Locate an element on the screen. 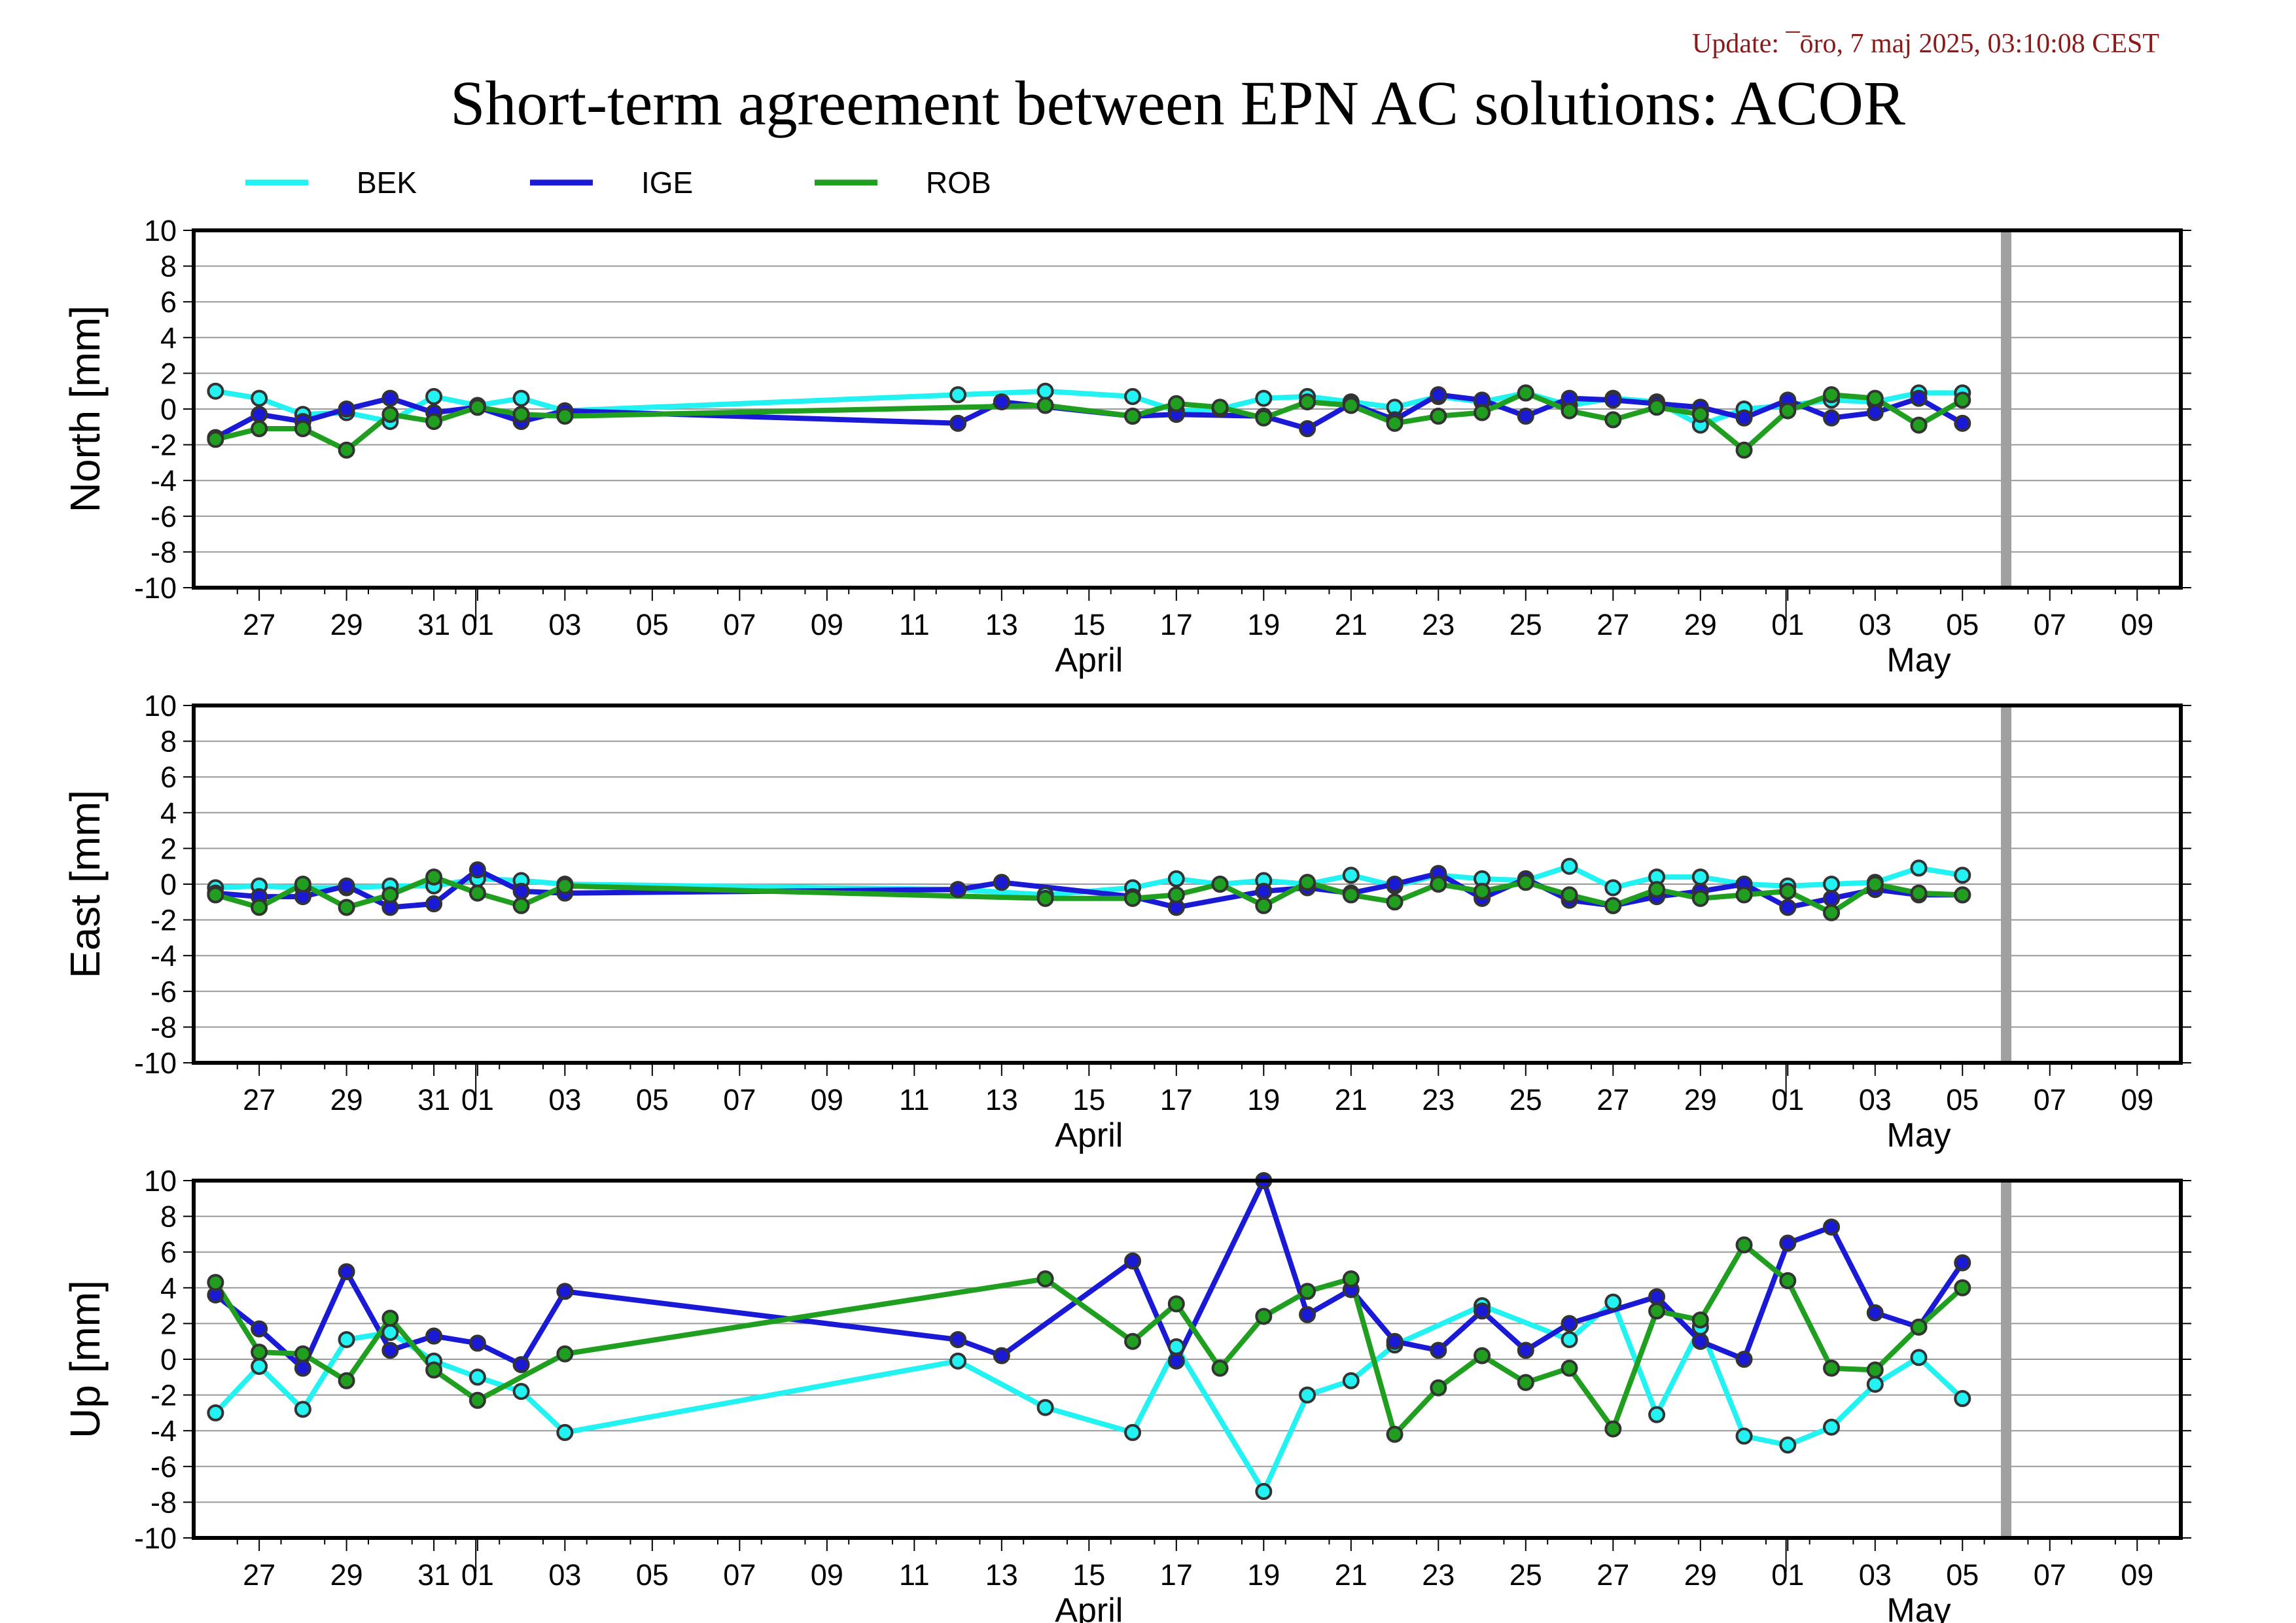 The width and height of the screenshot is (2296, 1623). y-tick-label: 4 is located at coordinates (168, 1288).